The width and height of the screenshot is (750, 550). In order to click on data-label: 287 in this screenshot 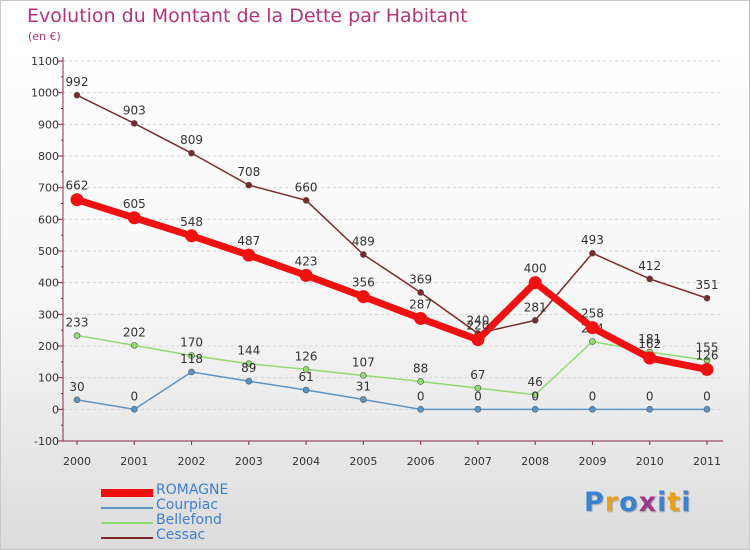, I will do `click(420, 304)`.